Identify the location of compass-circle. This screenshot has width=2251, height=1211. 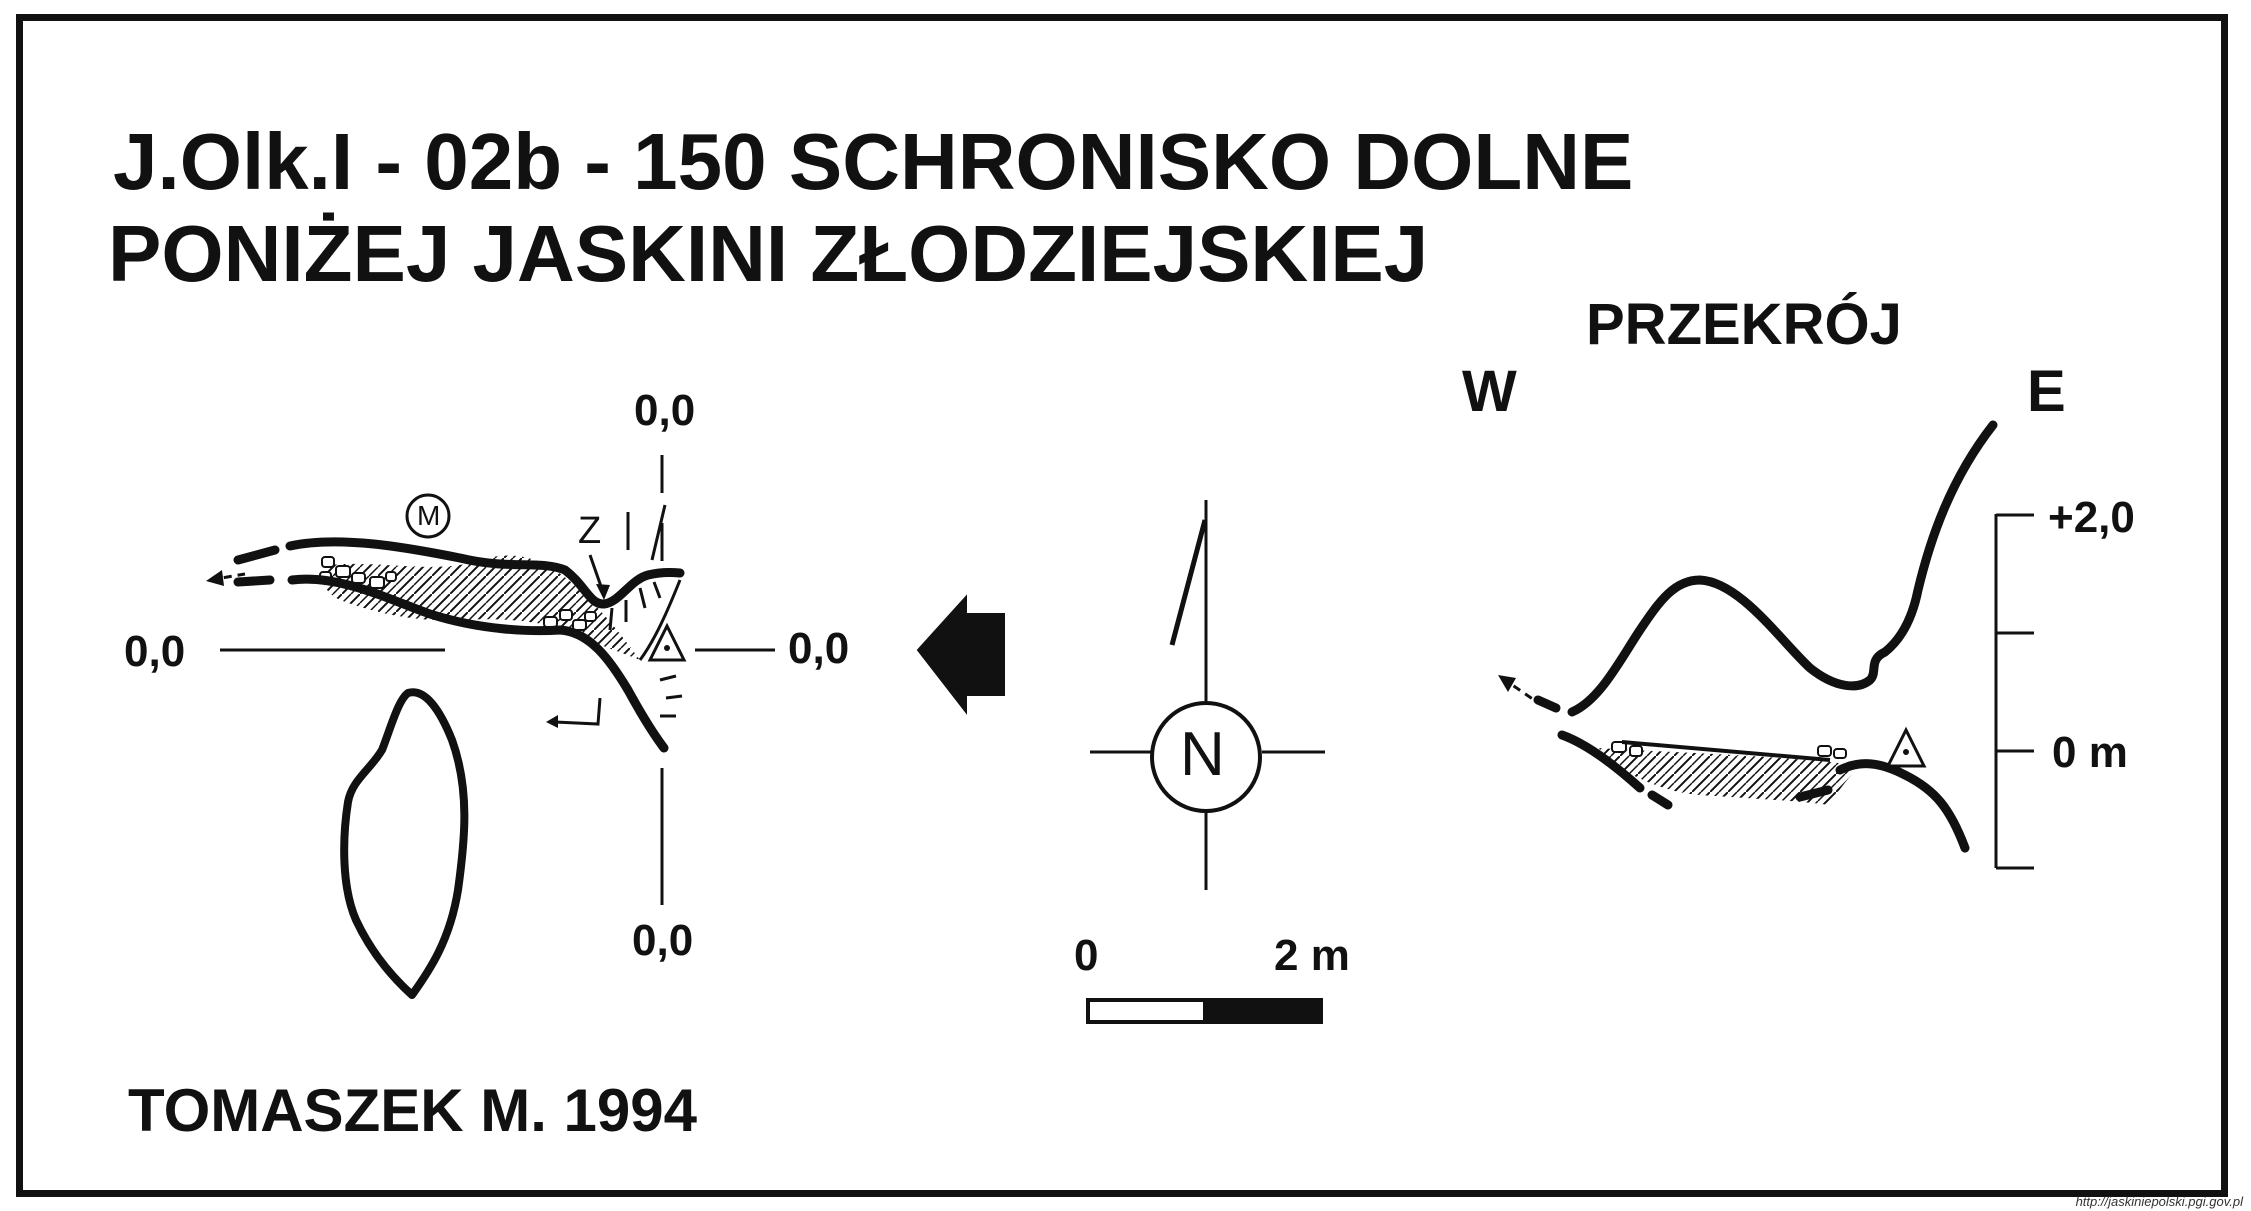
(1206, 757).